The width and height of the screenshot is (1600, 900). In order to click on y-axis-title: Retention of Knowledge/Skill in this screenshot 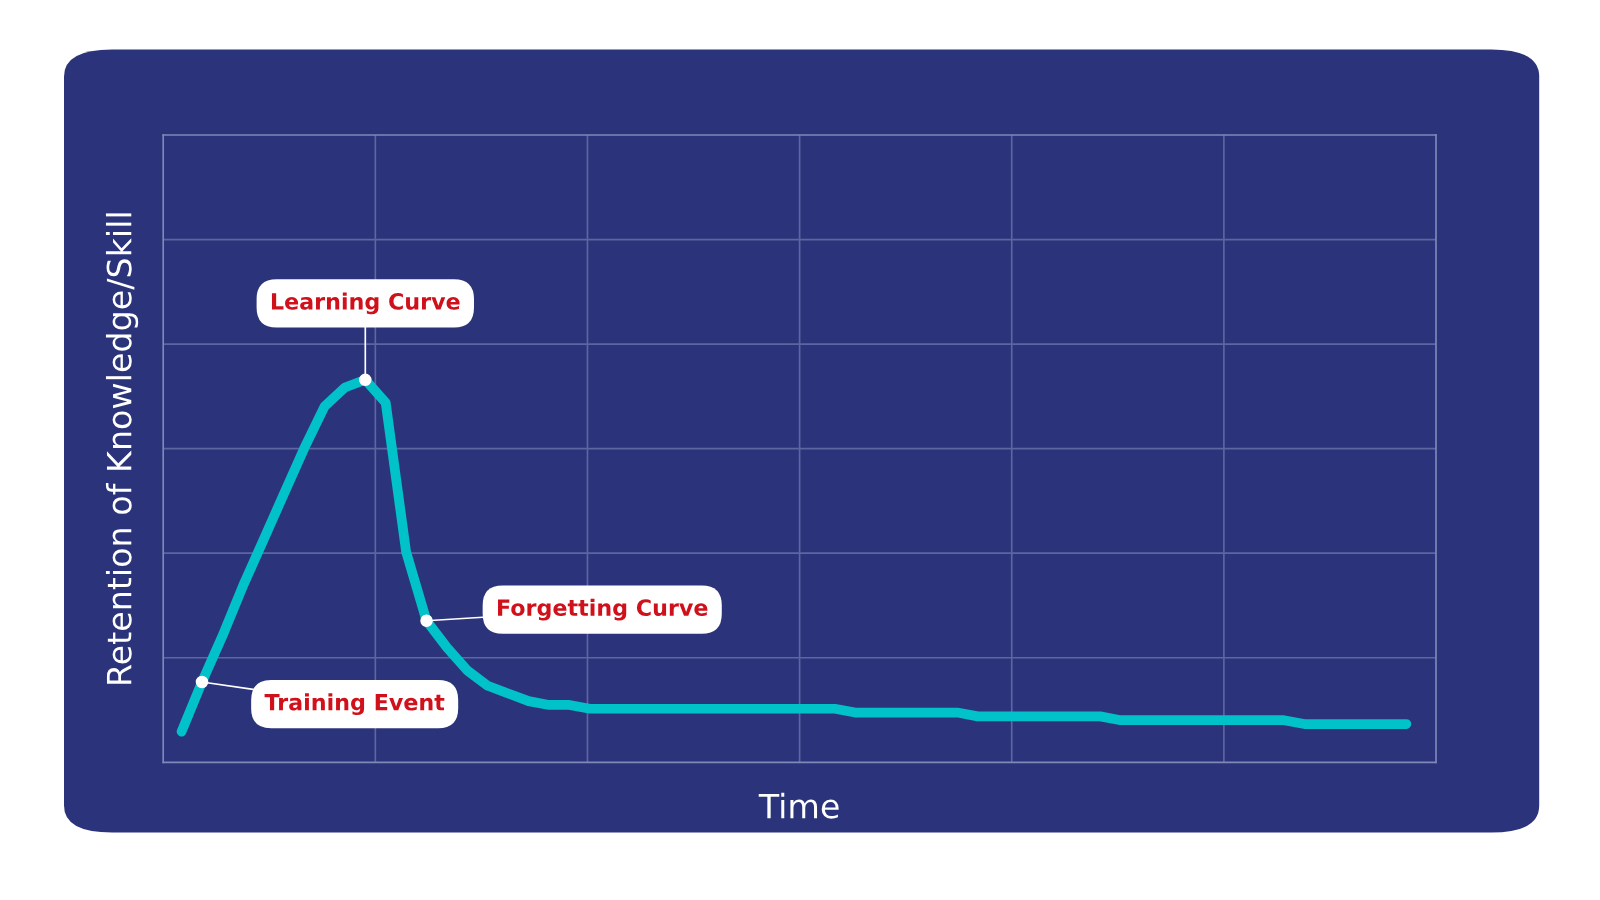, I will do `click(122, 448)`.